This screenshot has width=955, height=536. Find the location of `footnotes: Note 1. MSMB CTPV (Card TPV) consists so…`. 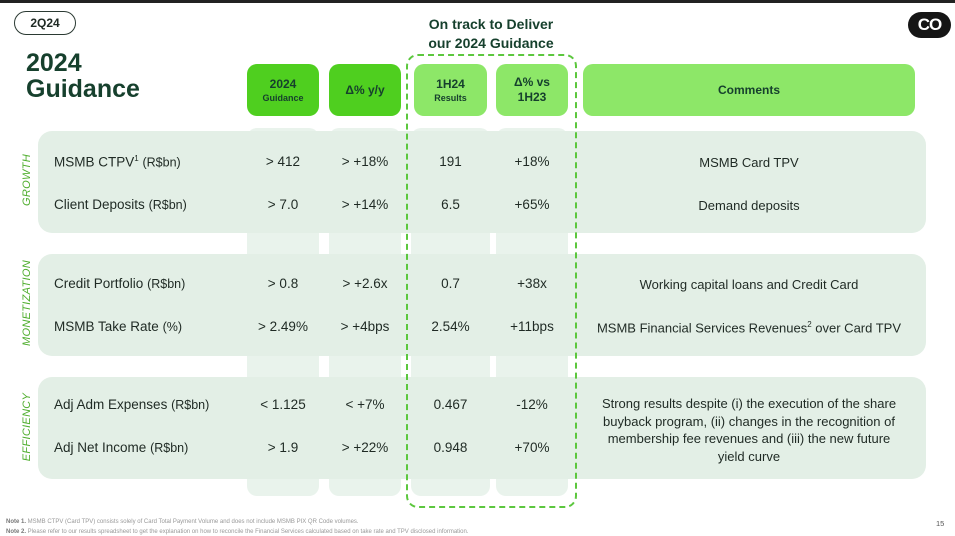

footnotes: Note 1. MSMB CTPV (Card TPV) consists so… is located at coordinates (237, 526).